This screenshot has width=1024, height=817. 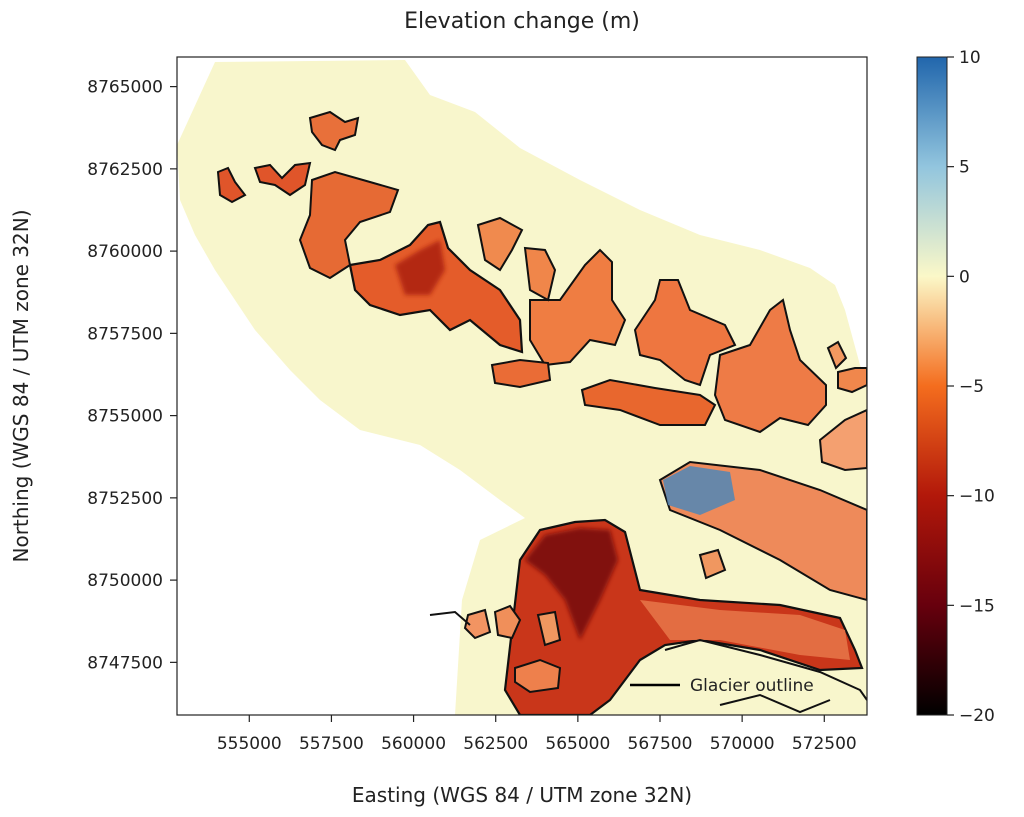 What do you see at coordinates (21, 385) in the screenshot?
I see `y-axis-label: Northing (WGS 84 / UTM zone 32N)` at bounding box center [21, 385].